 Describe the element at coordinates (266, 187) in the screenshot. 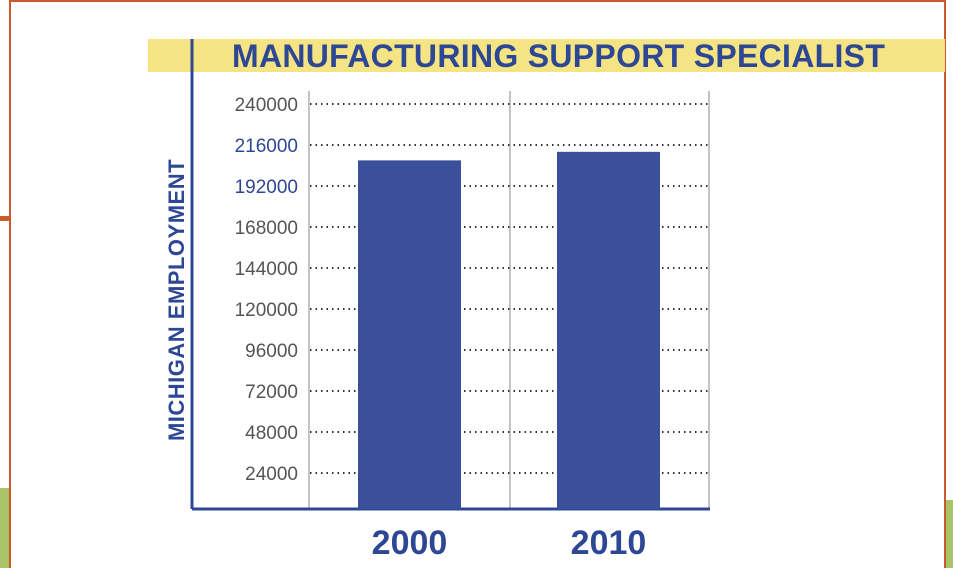

I see `y-tick-label: 192000` at that location.